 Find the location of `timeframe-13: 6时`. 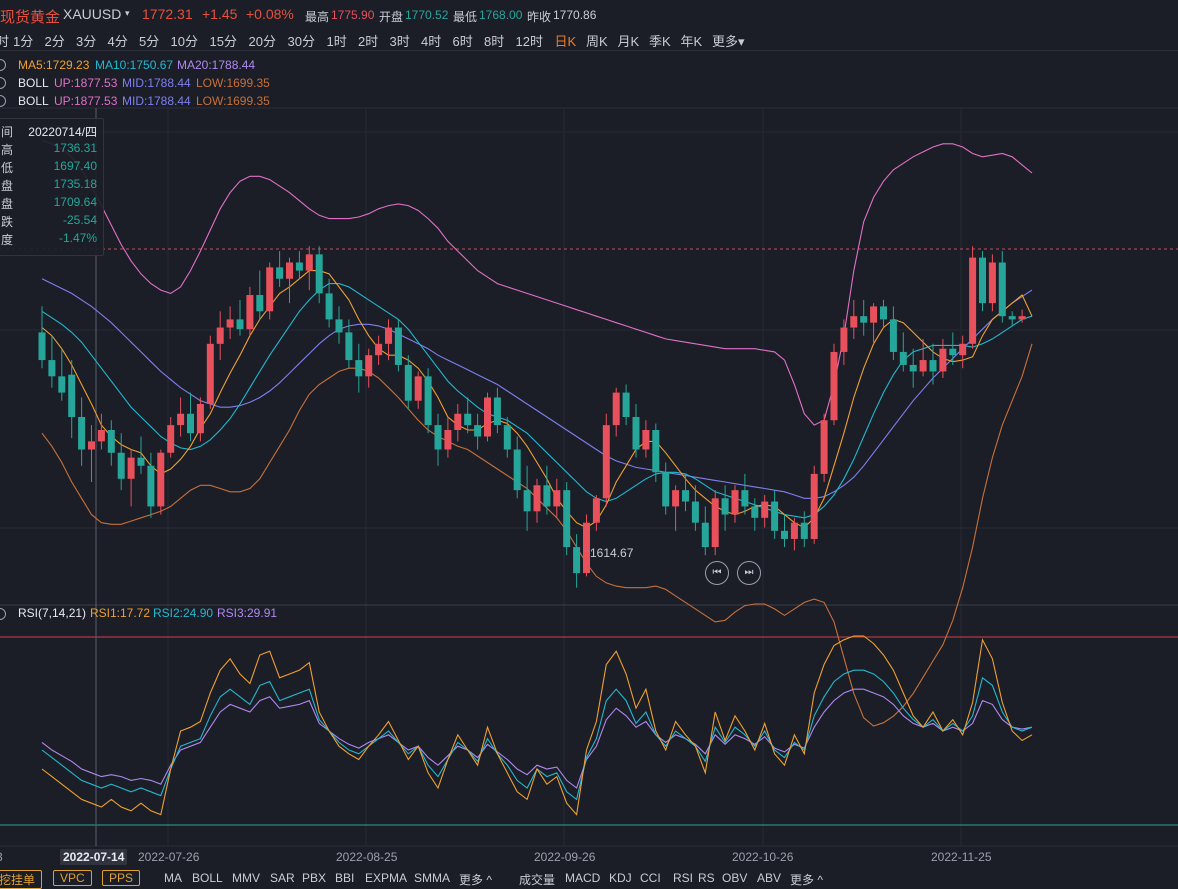

timeframe-13: 6时 is located at coordinates (462, 41).